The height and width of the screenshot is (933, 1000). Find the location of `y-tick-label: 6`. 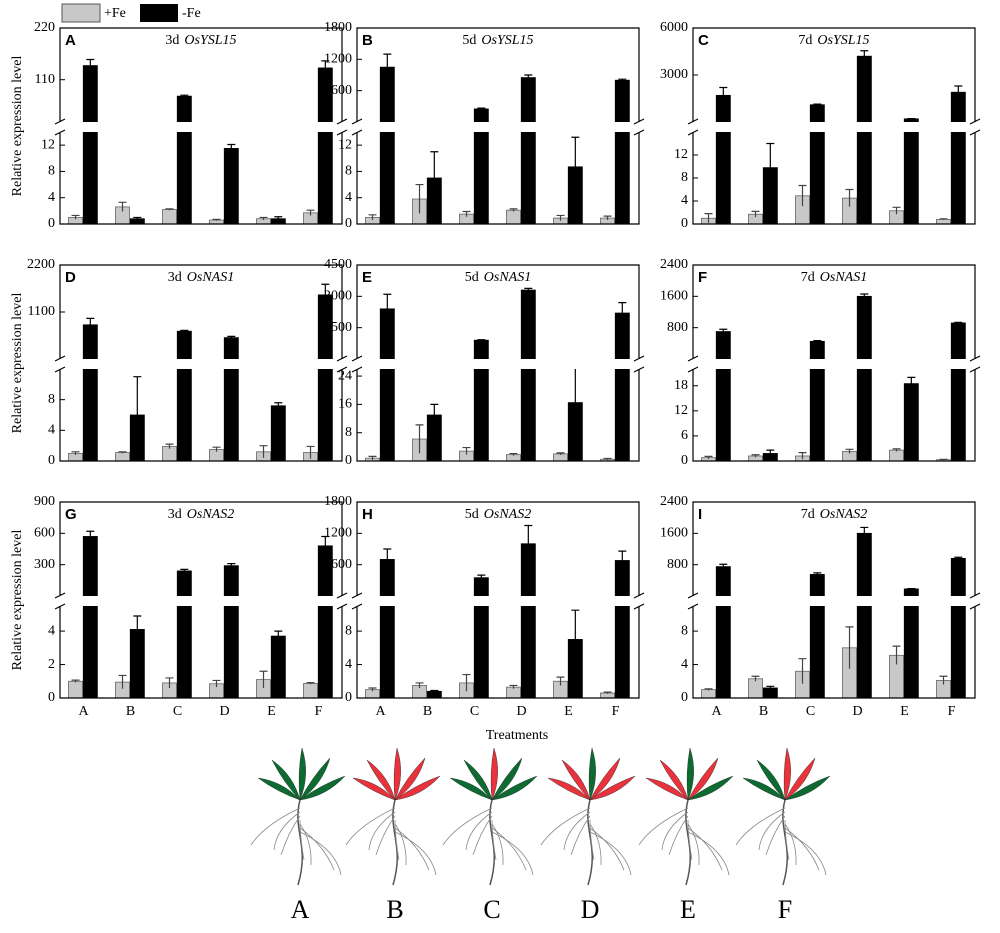

y-tick-label: 6 is located at coordinates (684, 435).